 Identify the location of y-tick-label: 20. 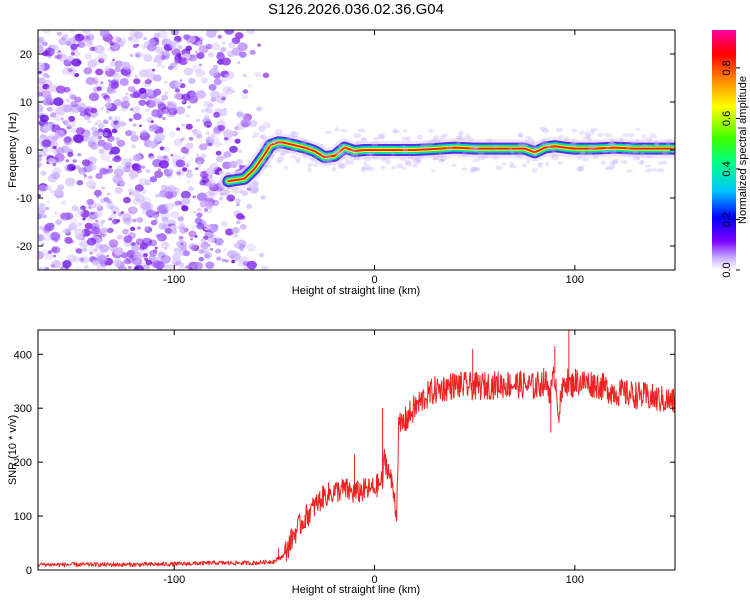
(26, 55).